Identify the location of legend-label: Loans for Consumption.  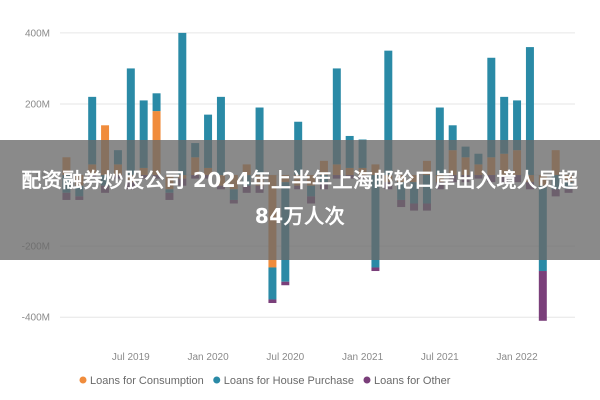
(147, 381).